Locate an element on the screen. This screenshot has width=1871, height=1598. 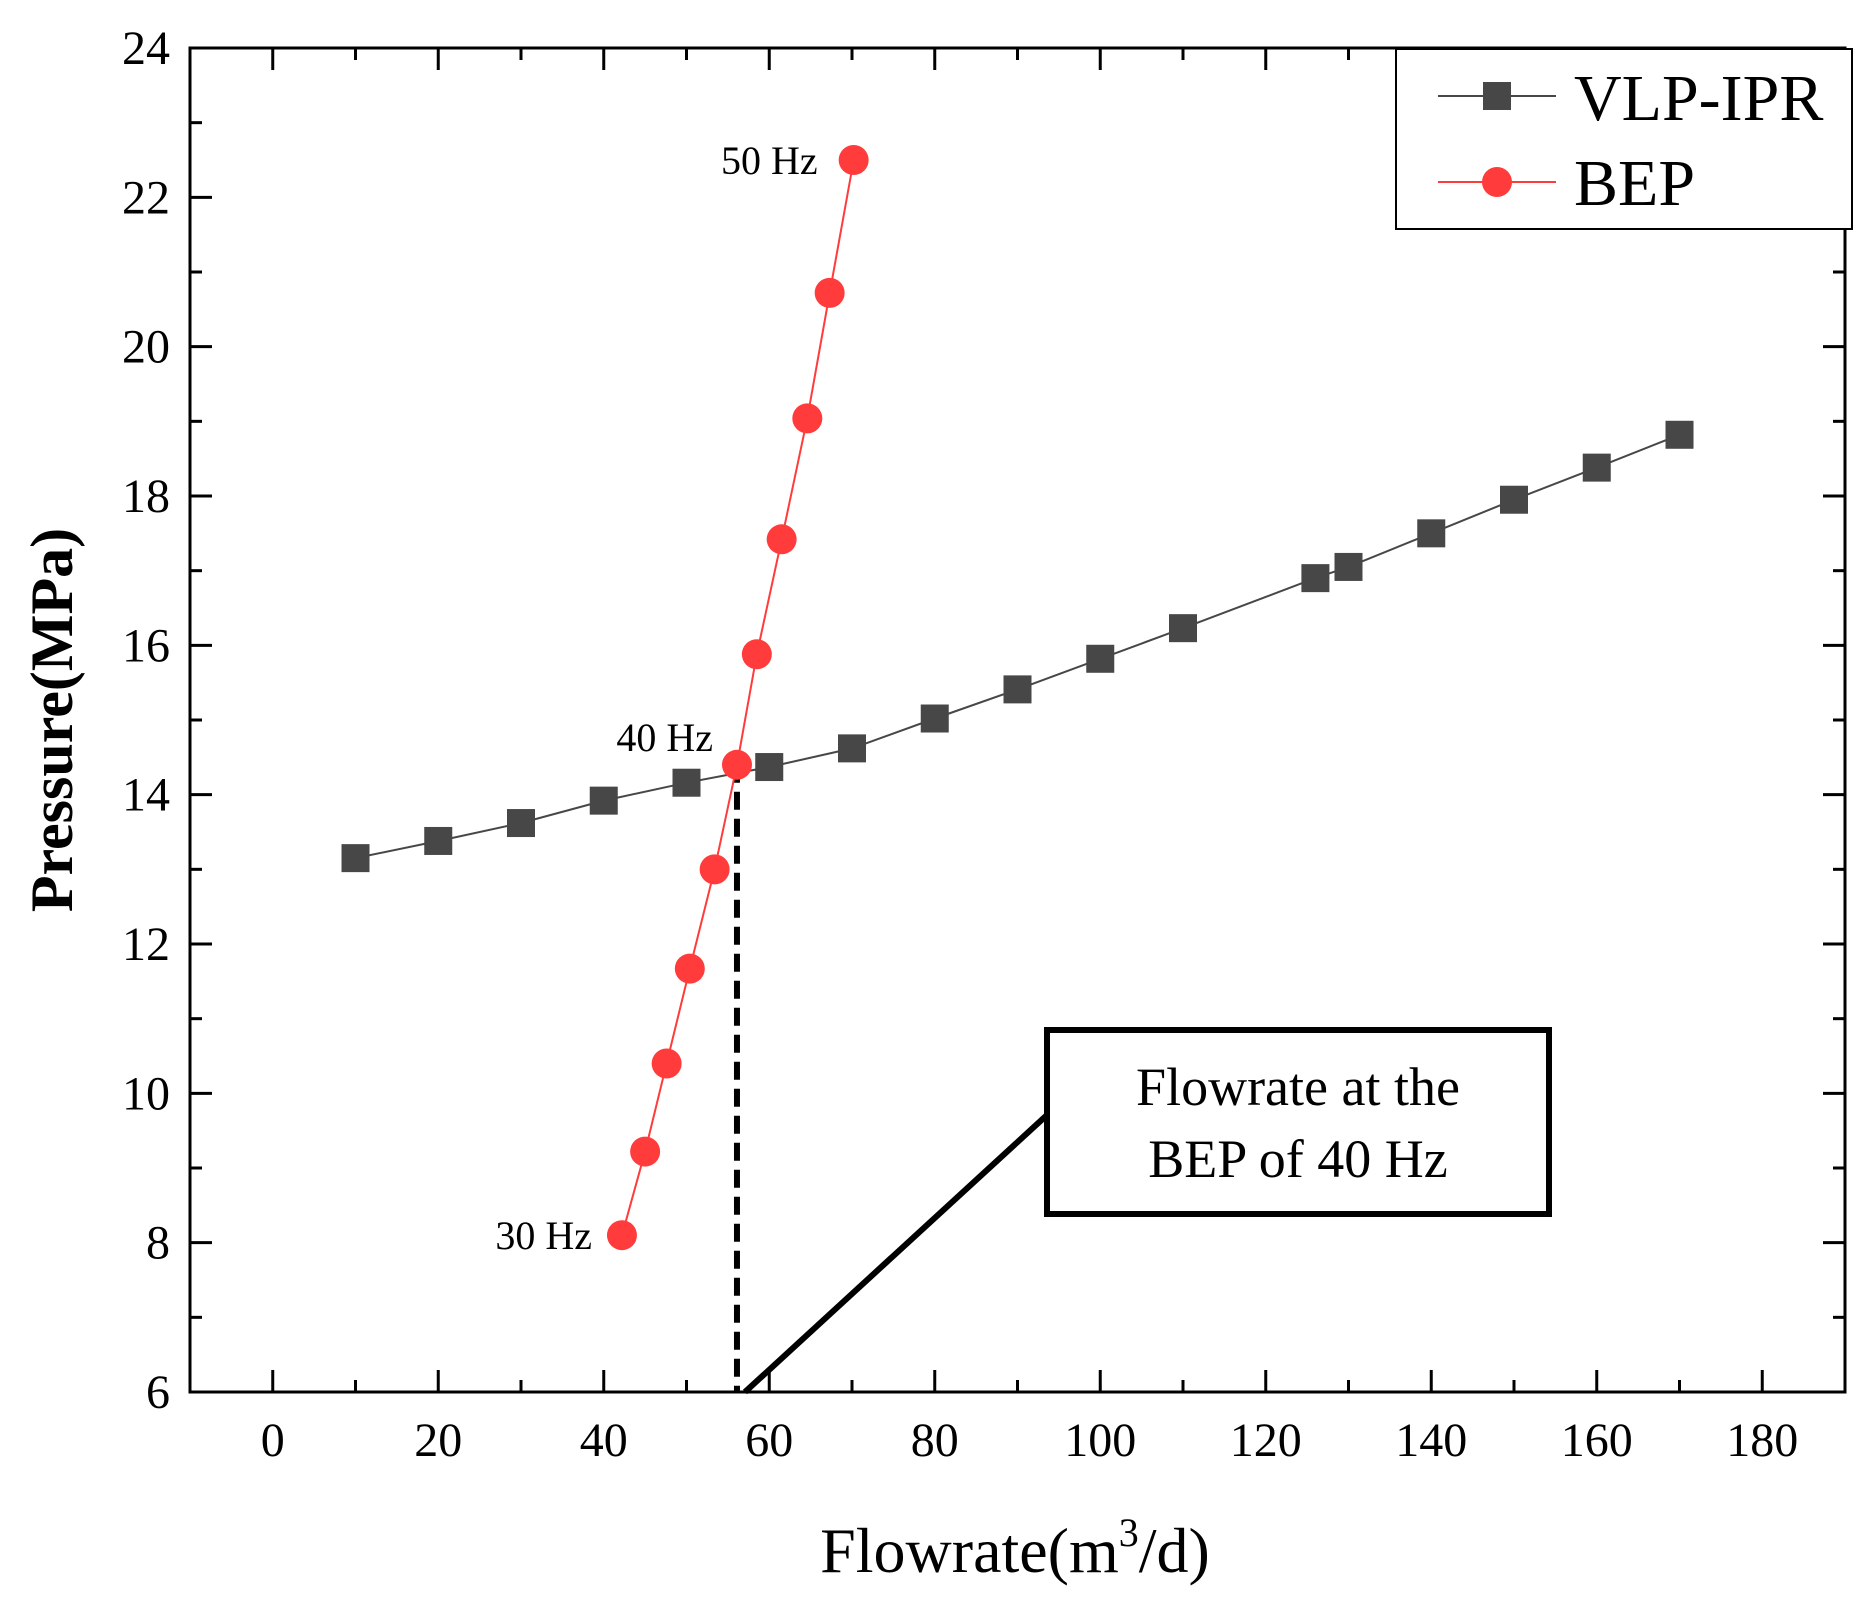
y-axis-title: Pressure(MPa) is located at coordinates (52, 720).